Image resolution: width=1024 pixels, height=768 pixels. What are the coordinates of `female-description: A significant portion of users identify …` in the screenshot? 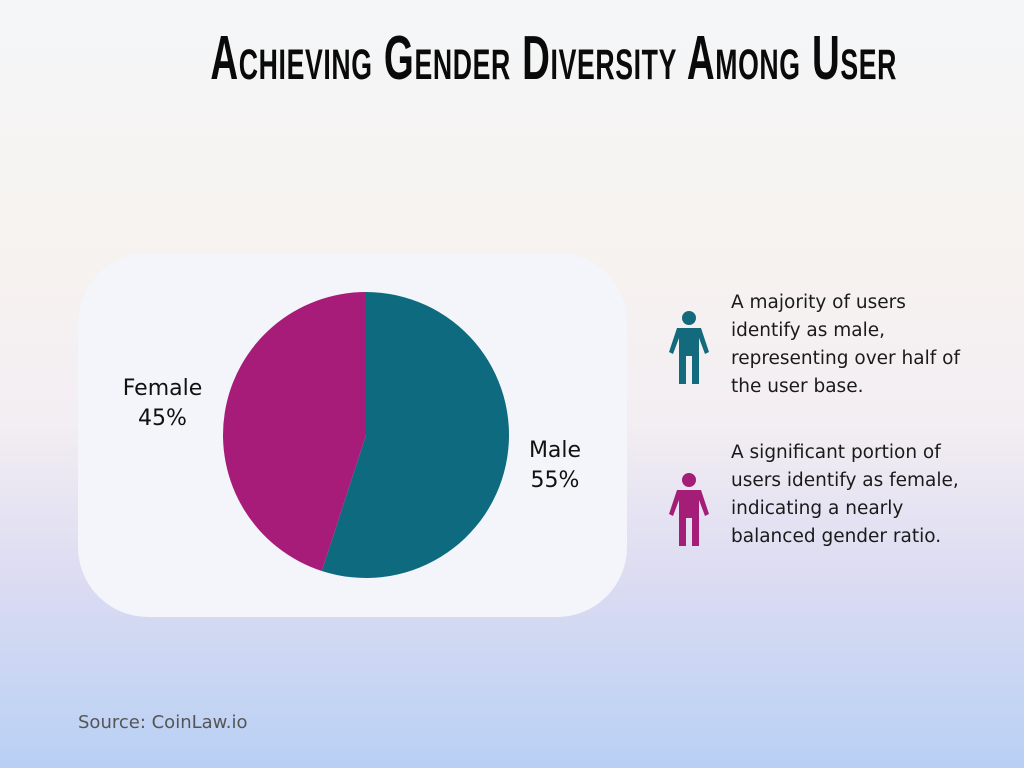 It's located at (845, 494).